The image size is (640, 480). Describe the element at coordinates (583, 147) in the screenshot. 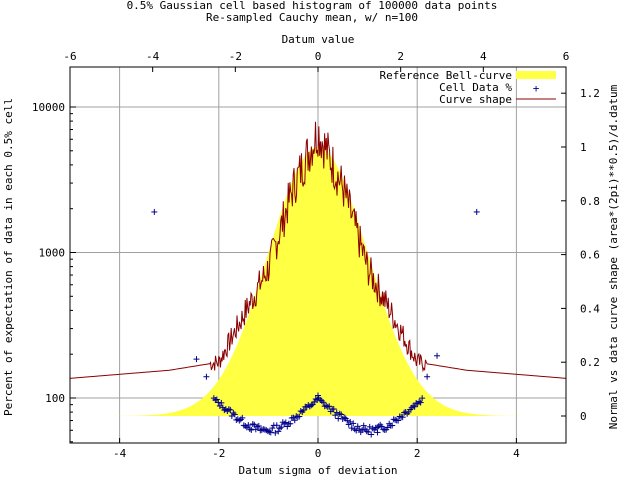

I see `y-right-tick-label: 1` at that location.